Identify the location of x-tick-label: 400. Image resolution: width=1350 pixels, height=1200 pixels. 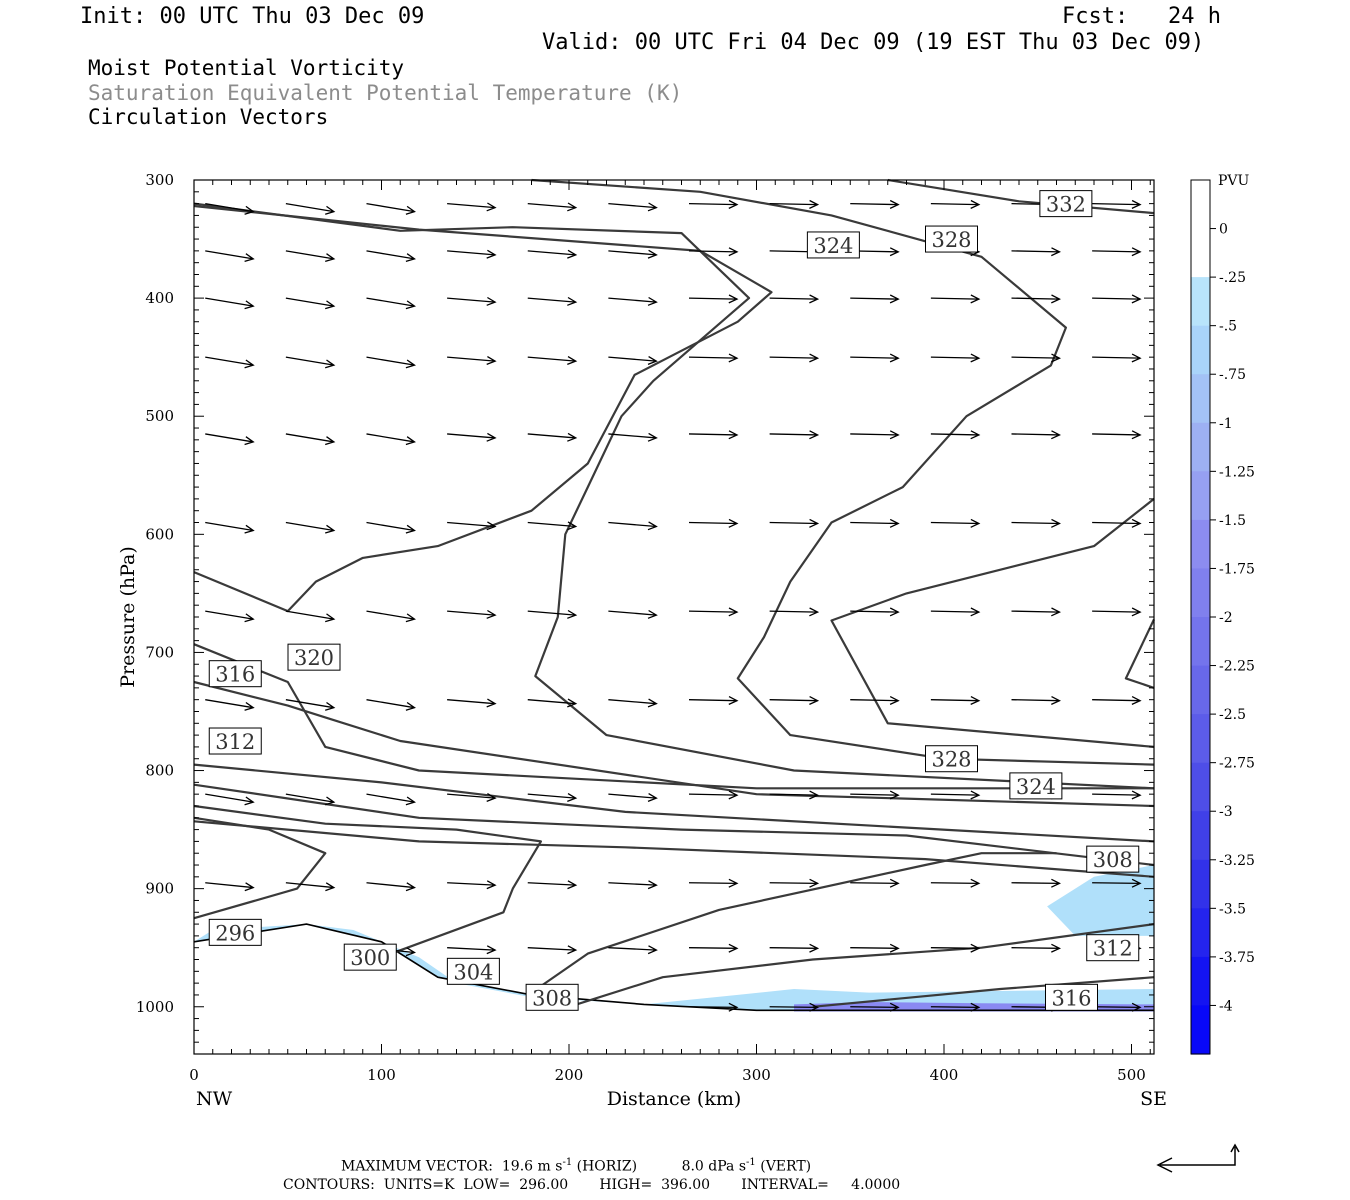
(944, 1075).